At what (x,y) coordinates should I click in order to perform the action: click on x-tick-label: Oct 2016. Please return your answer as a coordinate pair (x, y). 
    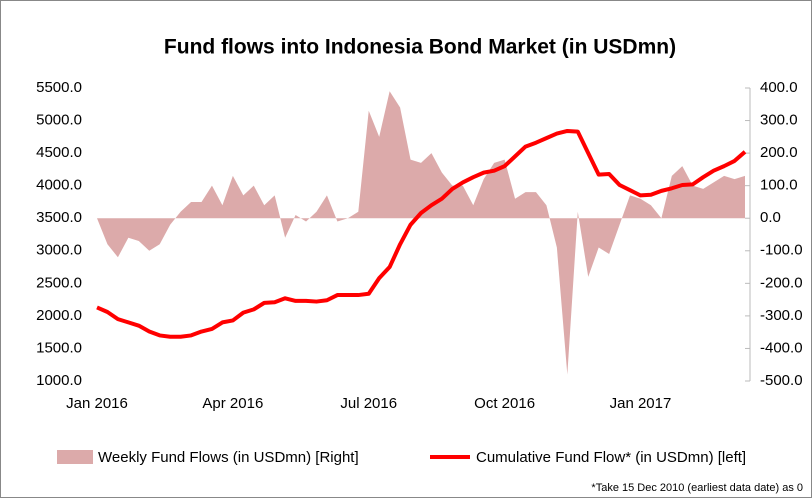
    Looking at the image, I should click on (504, 403).